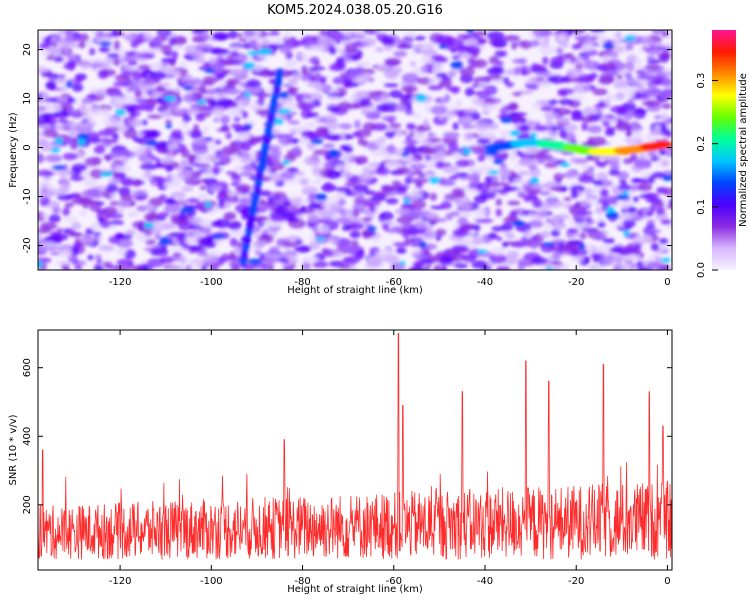 The height and width of the screenshot is (604, 750). I want to click on y-tick-label: -10, so click(27, 196).